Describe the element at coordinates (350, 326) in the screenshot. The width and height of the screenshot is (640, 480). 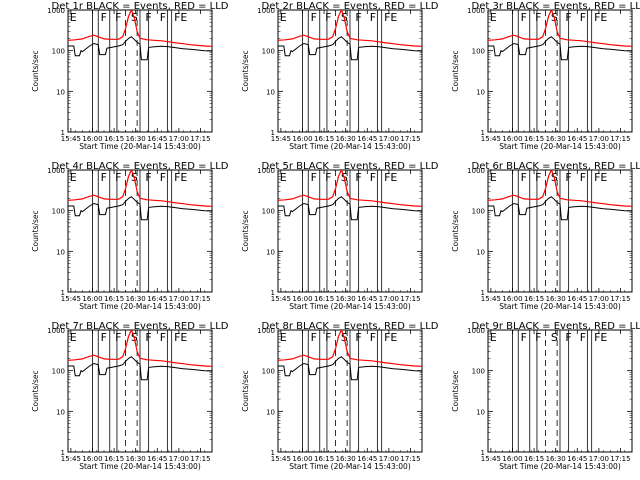
I see `panel-title: Det 8r BLACK = Events, RED = LLD` at that location.